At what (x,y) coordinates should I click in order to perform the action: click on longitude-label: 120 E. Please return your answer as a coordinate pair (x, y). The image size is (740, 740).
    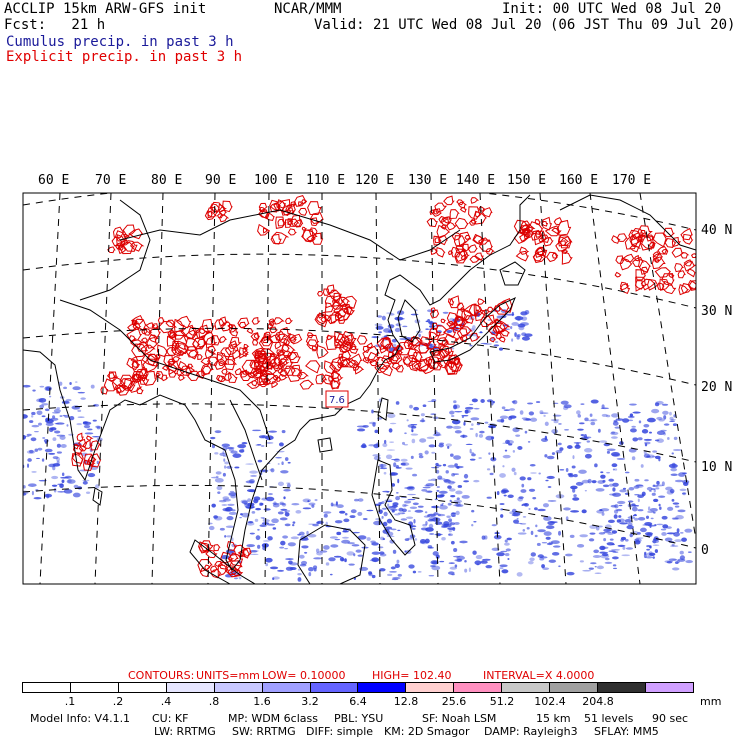
    Looking at the image, I should click on (375, 180).